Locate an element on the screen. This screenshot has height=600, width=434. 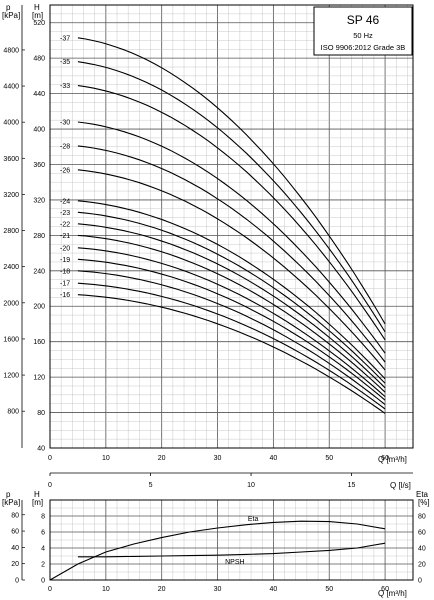
bottom-pressure-tick-label: 40 is located at coordinates (15, 548).